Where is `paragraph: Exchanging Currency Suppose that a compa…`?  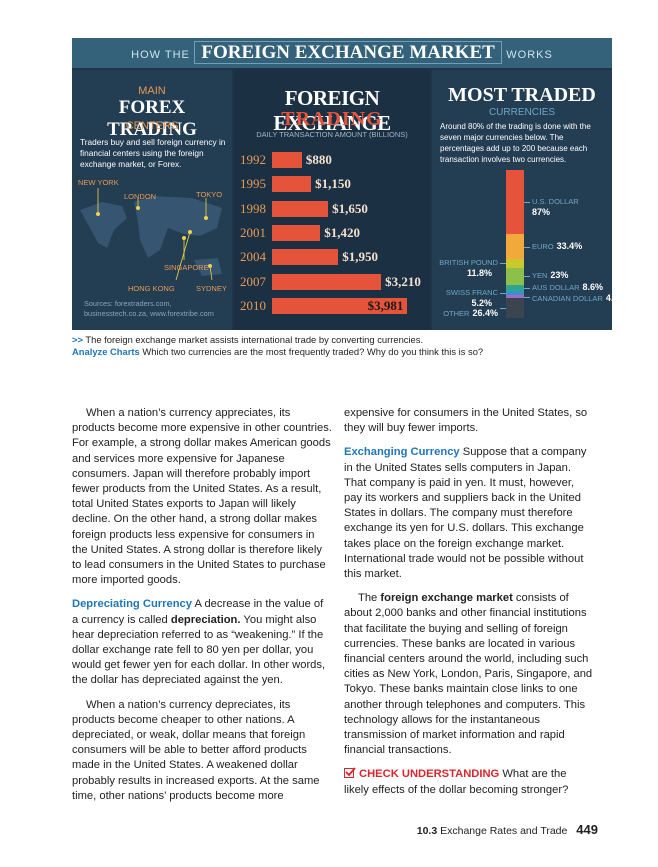 paragraph: Exchanging Currency Suppose that a compa… is located at coordinates (469, 513).